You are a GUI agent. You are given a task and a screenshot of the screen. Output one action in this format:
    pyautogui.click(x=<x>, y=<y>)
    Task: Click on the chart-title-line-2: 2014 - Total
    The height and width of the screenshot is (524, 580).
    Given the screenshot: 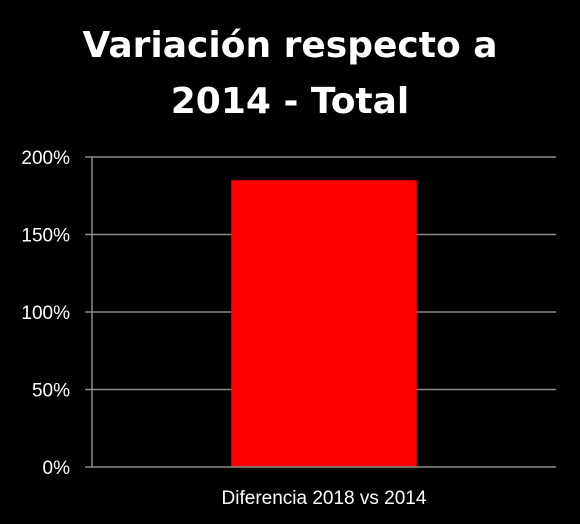 What is the action you would take?
    pyautogui.click(x=290, y=101)
    